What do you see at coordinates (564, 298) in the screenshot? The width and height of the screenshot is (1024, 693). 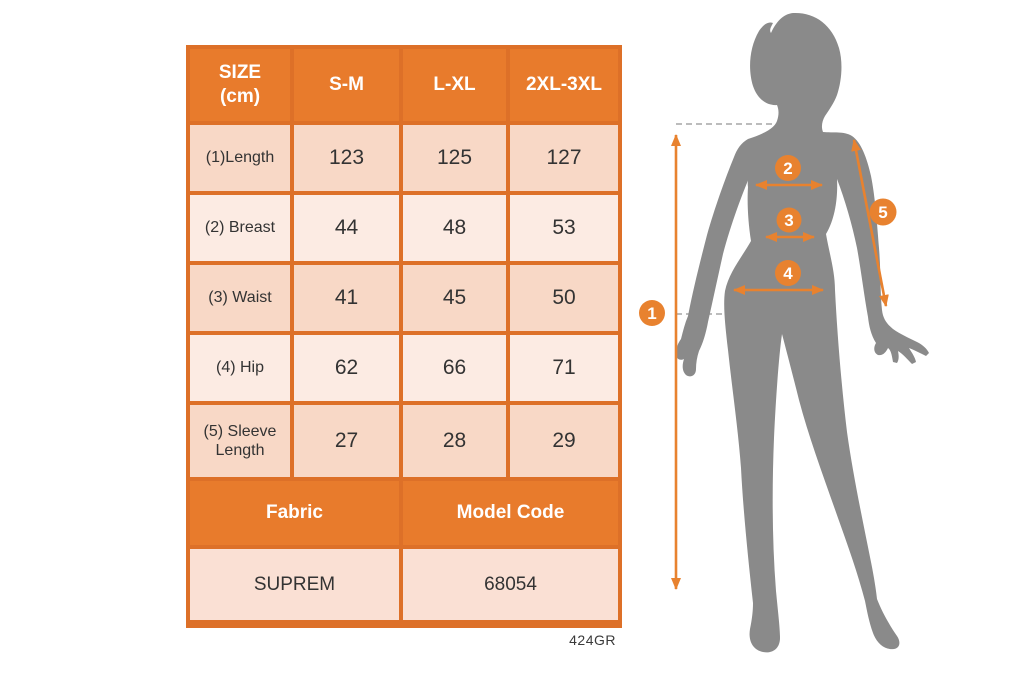 I see `value-waist-2xl3xl: 50` at bounding box center [564, 298].